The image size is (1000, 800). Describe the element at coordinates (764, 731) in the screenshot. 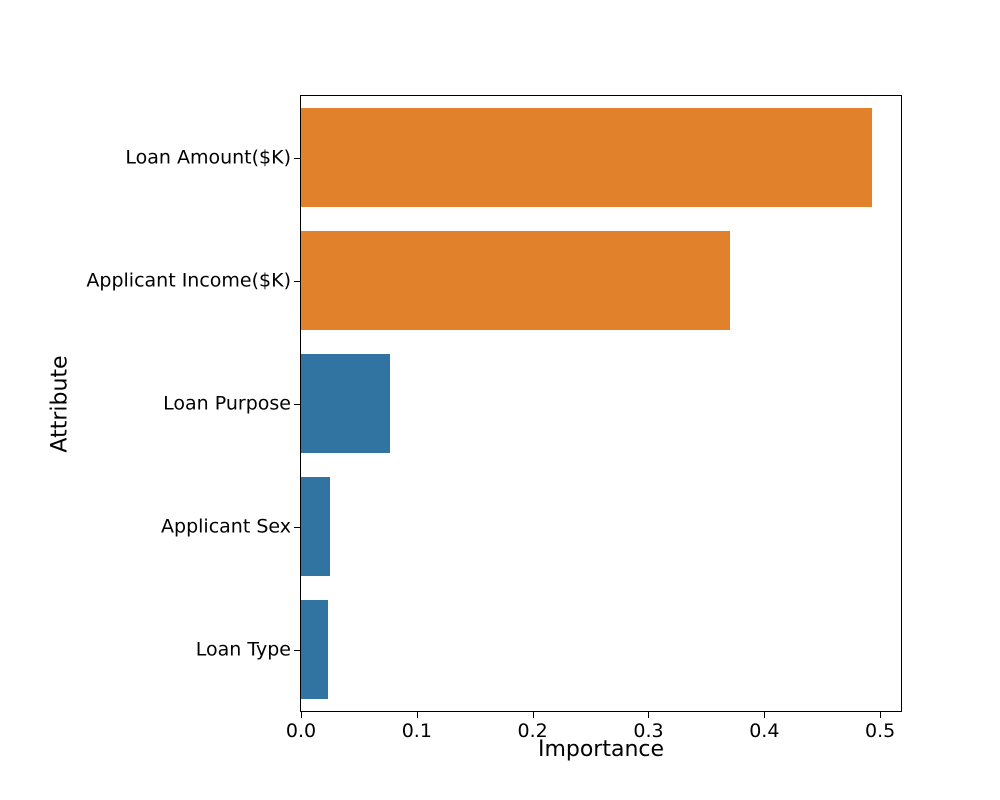

I see `x-tick-label: 0.4` at that location.